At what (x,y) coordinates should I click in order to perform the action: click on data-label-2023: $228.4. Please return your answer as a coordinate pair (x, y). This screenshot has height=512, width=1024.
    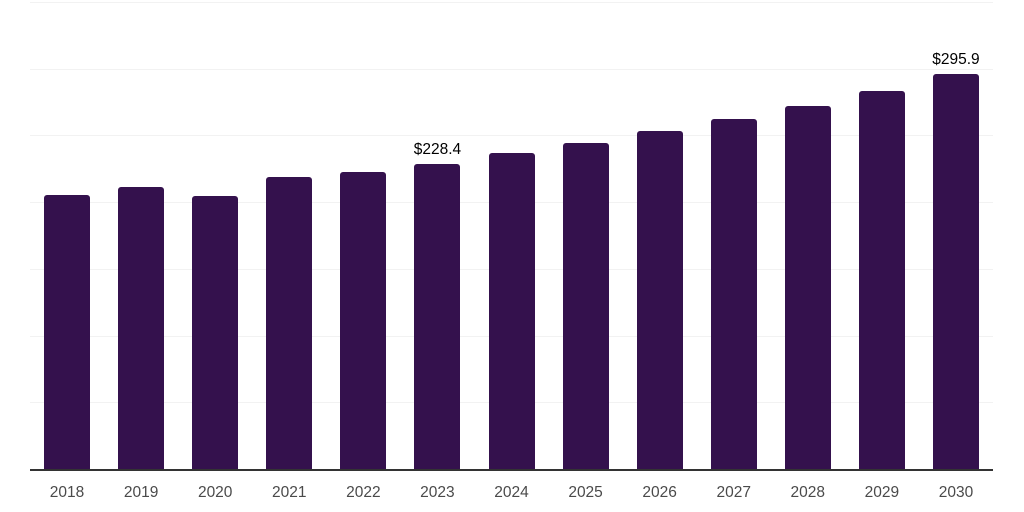
    Looking at the image, I should click on (437, 150).